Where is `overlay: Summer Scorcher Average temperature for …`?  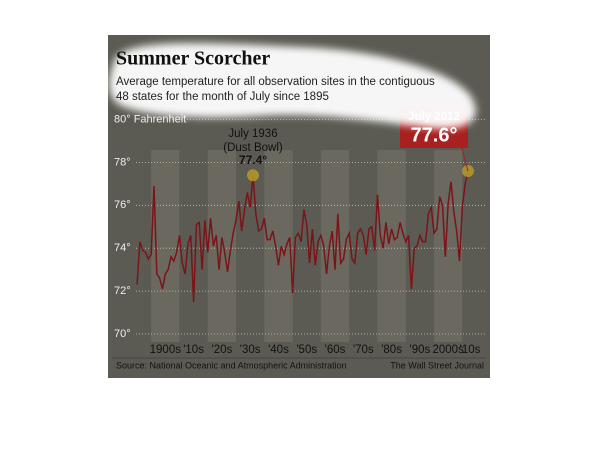
overlay: Summer Scorcher Average temperature for … is located at coordinates (275, 75).